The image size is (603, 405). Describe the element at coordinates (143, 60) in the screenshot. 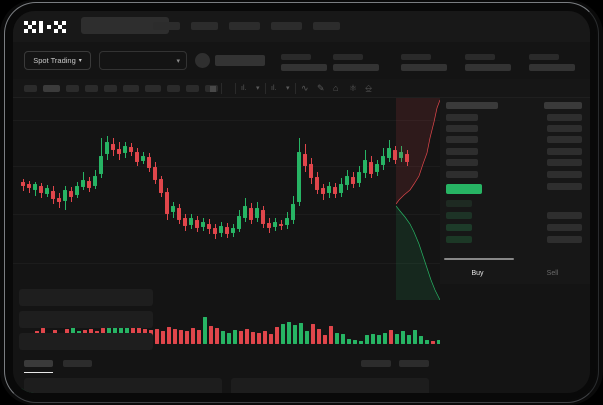

I see `trading-pair-select: ▾` at that location.